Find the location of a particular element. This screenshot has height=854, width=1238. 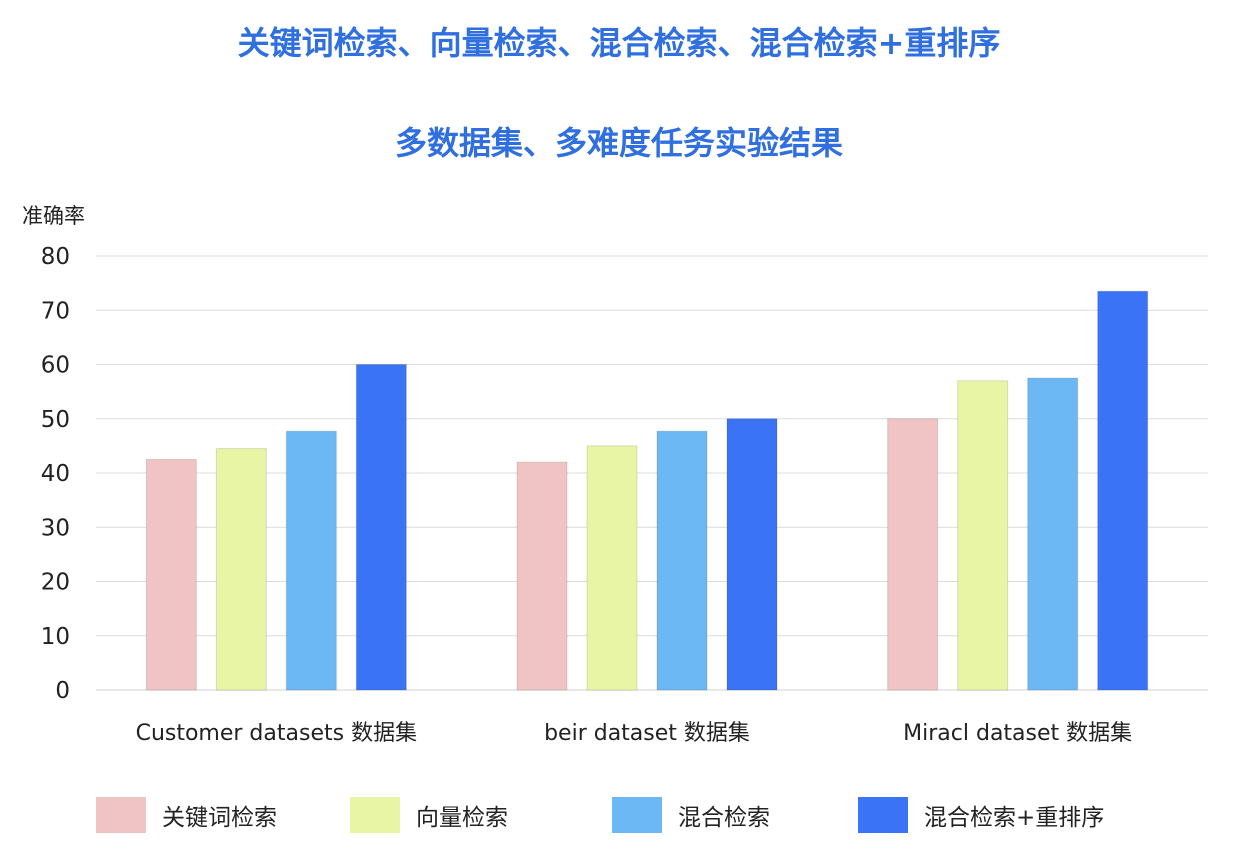

legend-label: 关键词检索 is located at coordinates (219, 818).